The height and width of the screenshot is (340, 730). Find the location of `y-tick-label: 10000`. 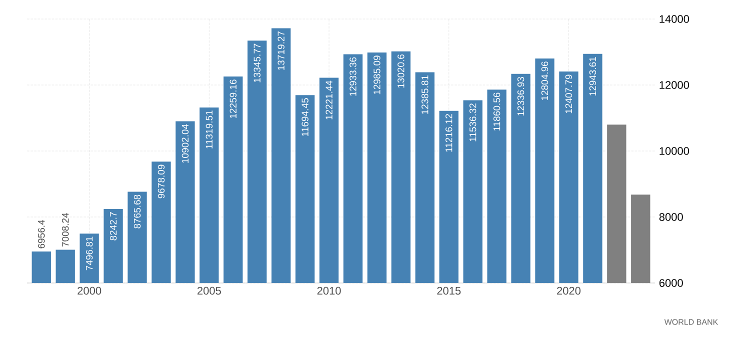

y-tick-label: 10000 is located at coordinates (675, 151).